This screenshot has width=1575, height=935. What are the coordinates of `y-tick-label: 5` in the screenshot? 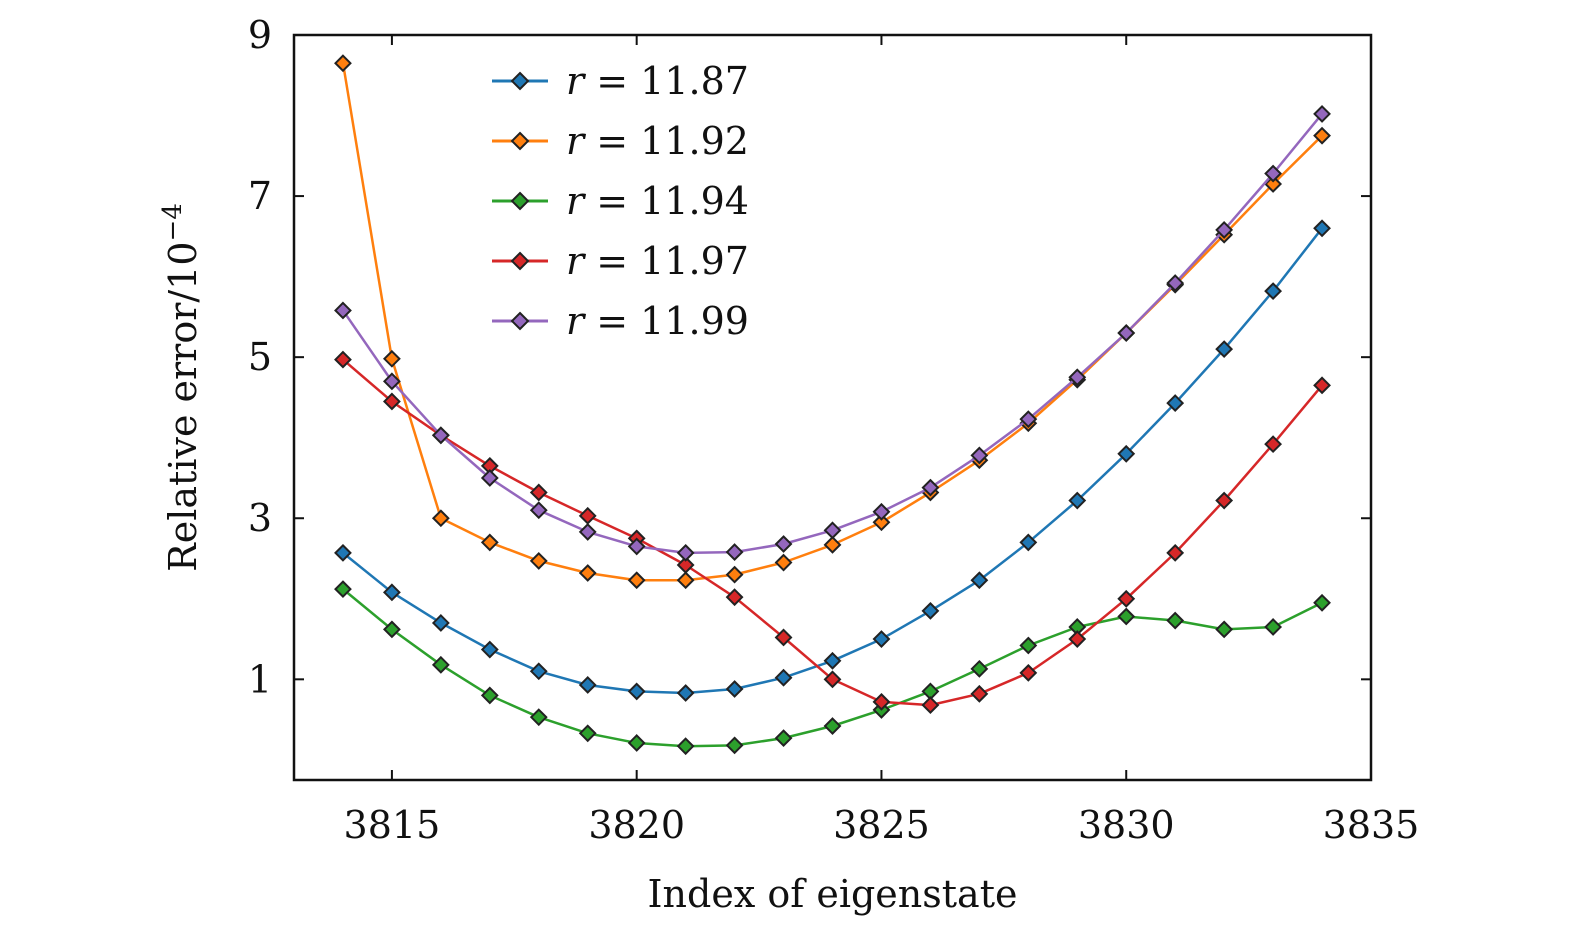 It's located at (260, 357).